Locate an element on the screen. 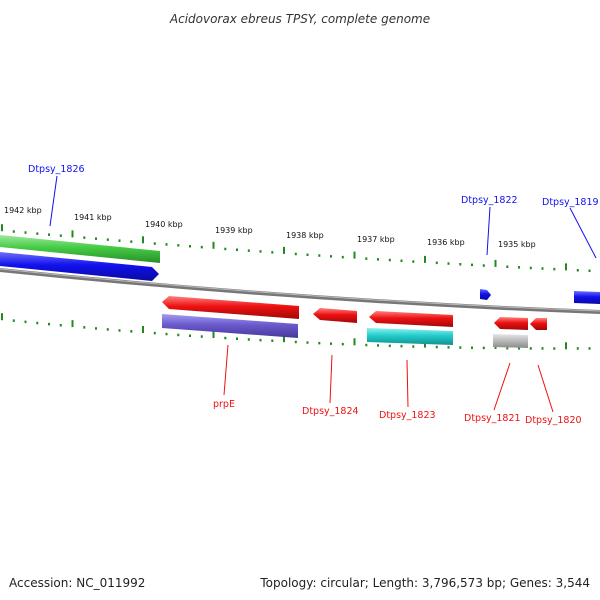 The width and height of the screenshot is (600, 600). gene-dtpsy-1823-cyan is located at coordinates (410, 336).